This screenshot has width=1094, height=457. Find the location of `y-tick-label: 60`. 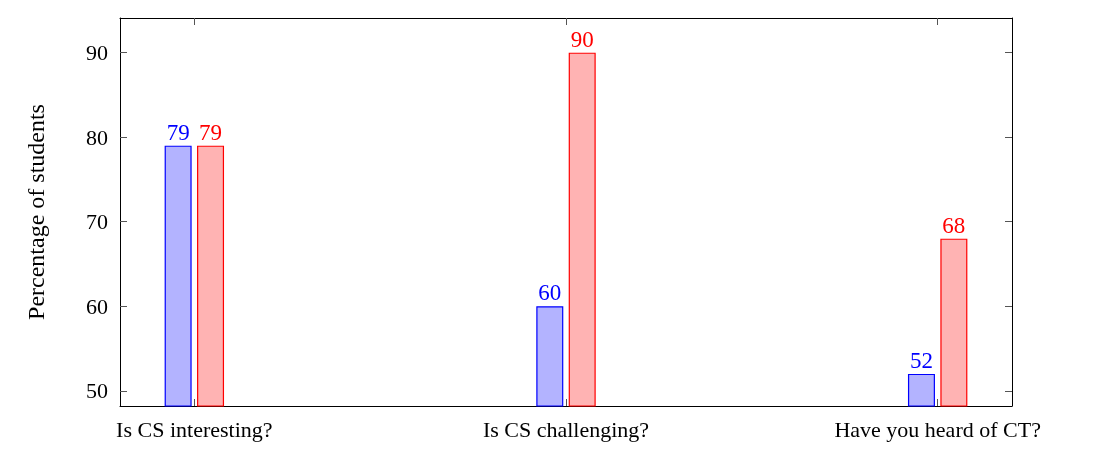

y-tick-label: 60 is located at coordinates (97, 306).